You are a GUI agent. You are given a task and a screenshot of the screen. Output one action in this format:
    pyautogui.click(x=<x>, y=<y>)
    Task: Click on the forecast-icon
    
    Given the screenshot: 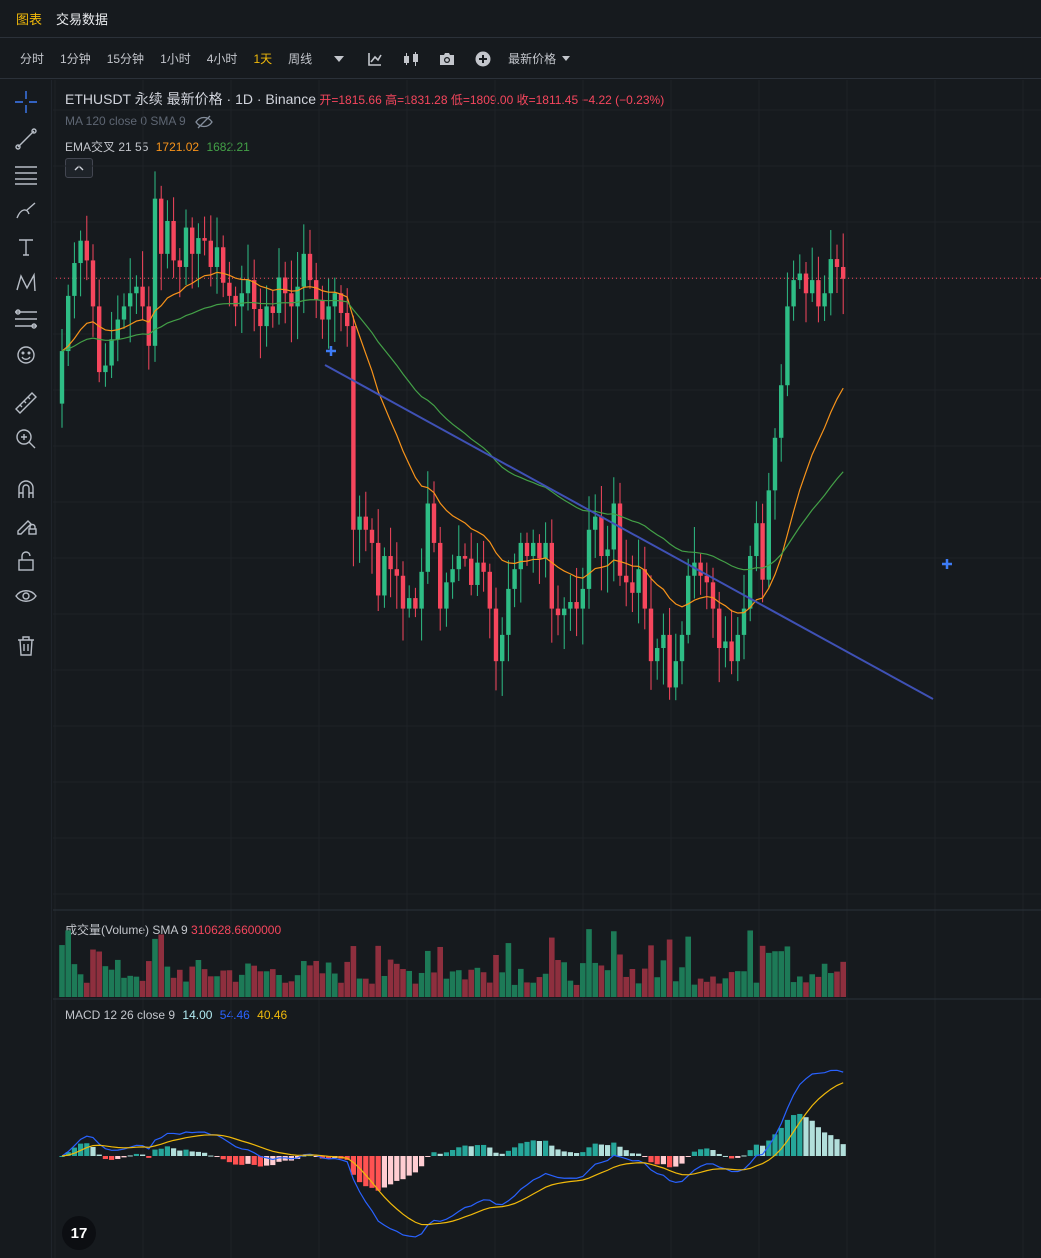 What is the action you would take?
    pyautogui.click(x=26, y=319)
    